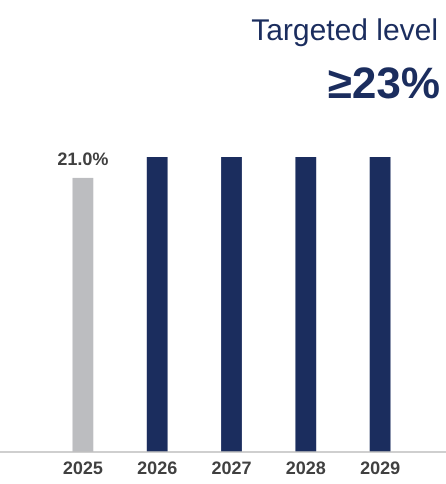  What do you see at coordinates (82, 158) in the screenshot?
I see `data-label: 21.0%` at bounding box center [82, 158].